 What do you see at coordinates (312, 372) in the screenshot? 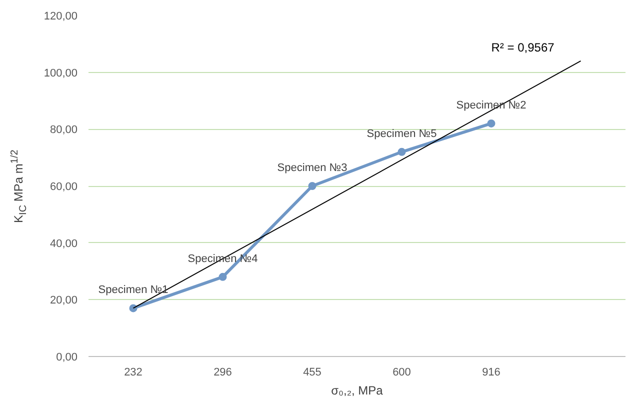
I see `x-tick-label: 455` at bounding box center [312, 372].